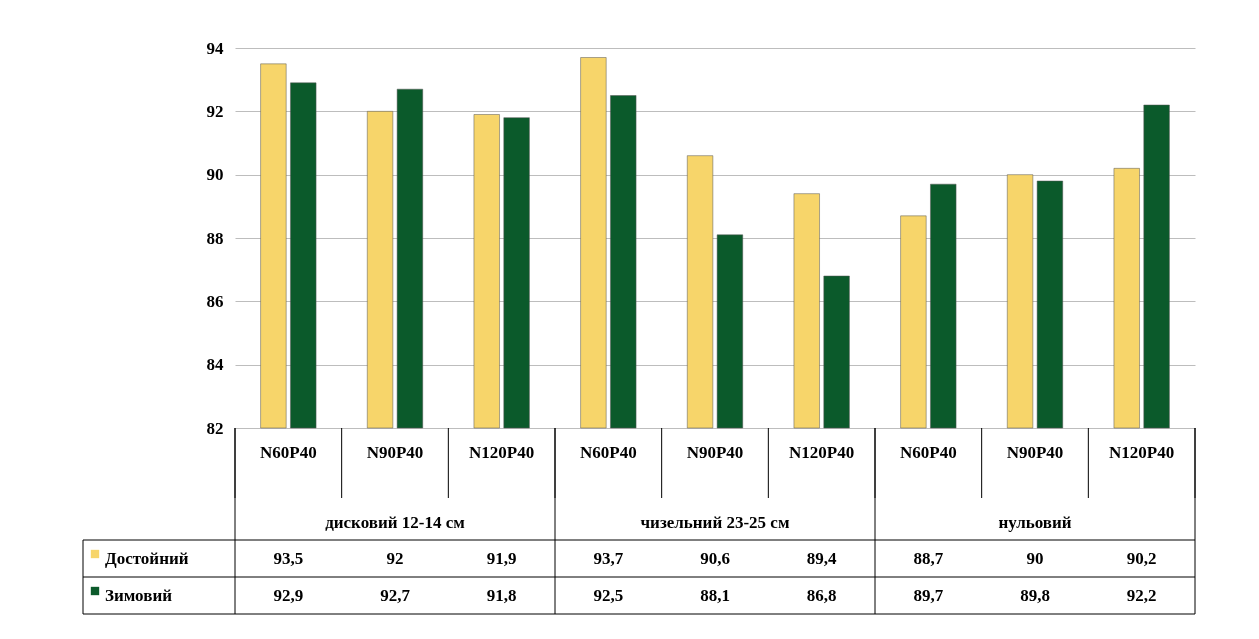 This screenshot has height=639, width=1259. Describe the element at coordinates (215, 428) in the screenshot. I see `y-tick-label: 82` at that location.